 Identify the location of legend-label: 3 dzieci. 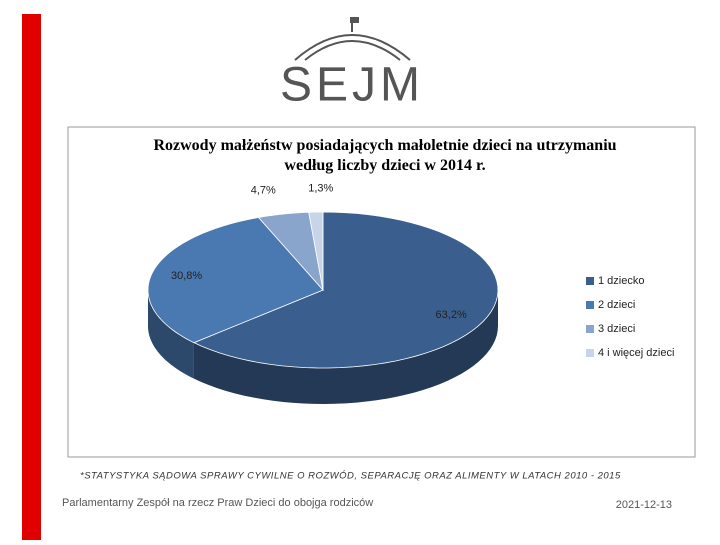
(616, 329).